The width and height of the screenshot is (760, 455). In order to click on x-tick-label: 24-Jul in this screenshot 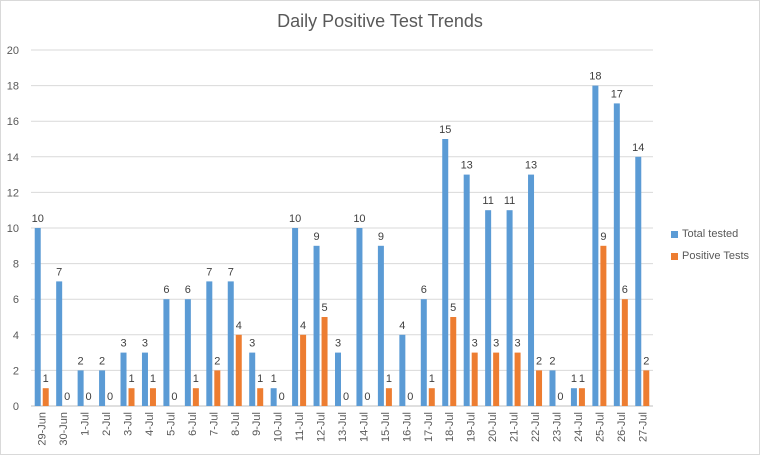, I will do `click(579, 427)`.